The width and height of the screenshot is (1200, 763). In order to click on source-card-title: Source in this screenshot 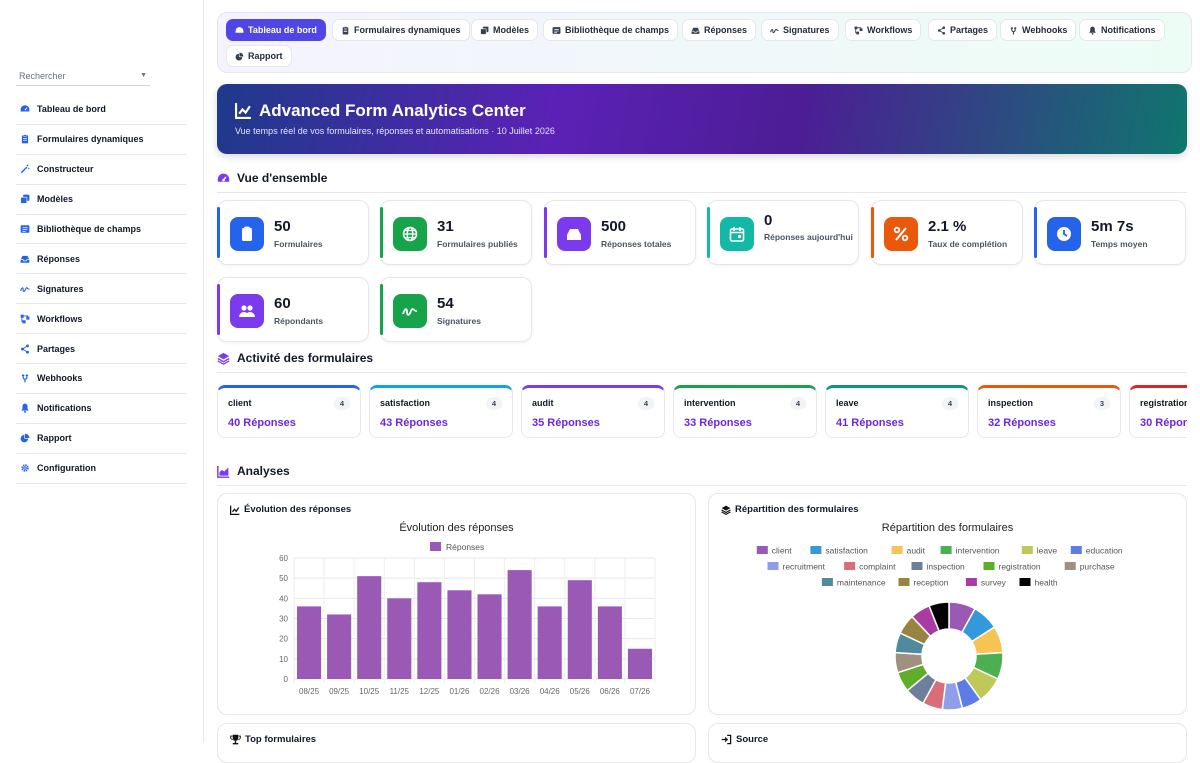, I will do `click(752, 739)`.